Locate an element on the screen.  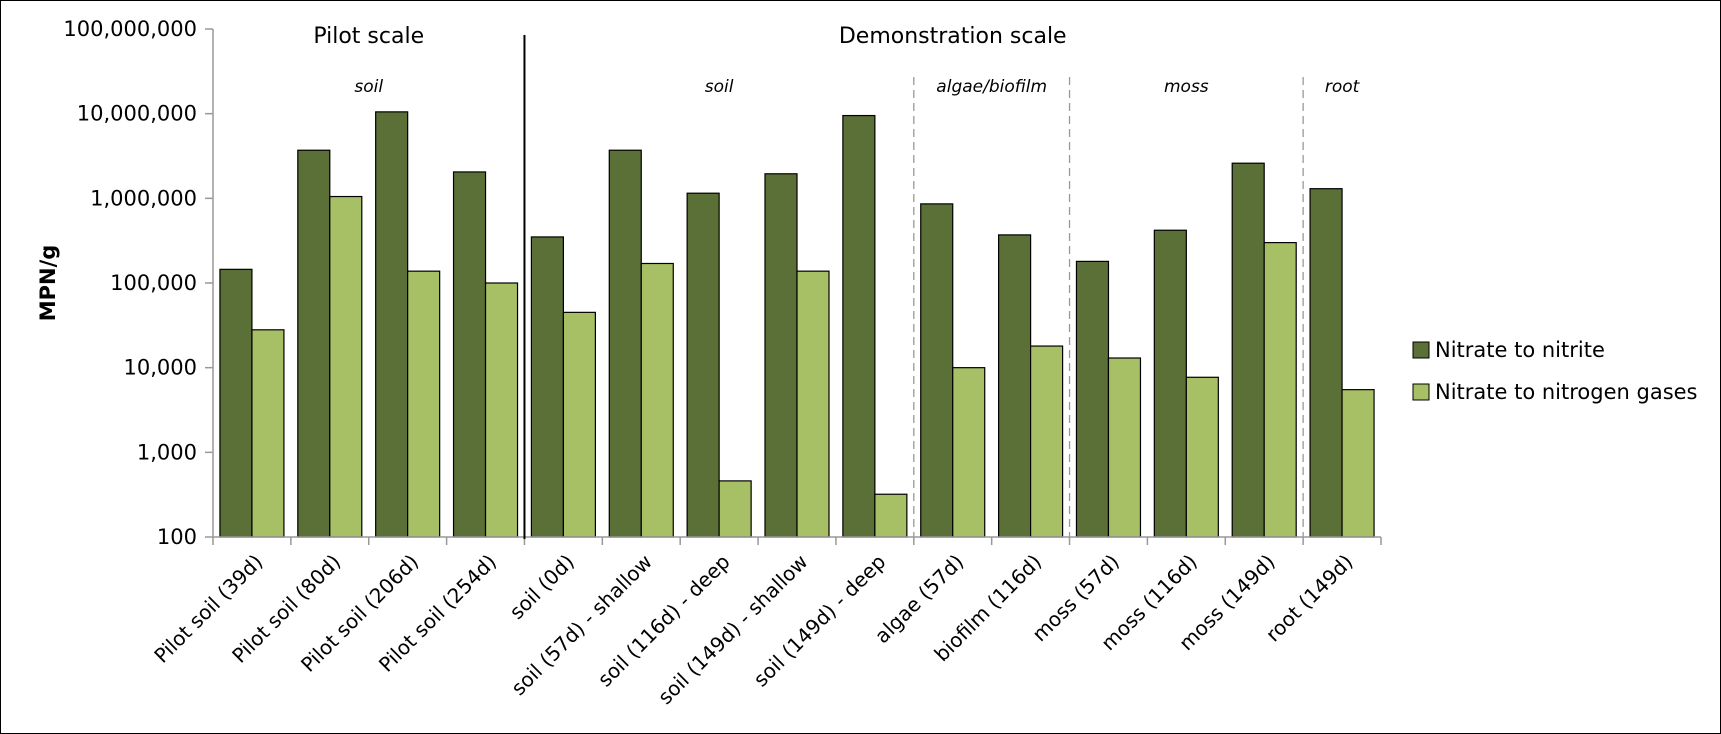
section-title: Demonstration scale is located at coordinates (953, 36).